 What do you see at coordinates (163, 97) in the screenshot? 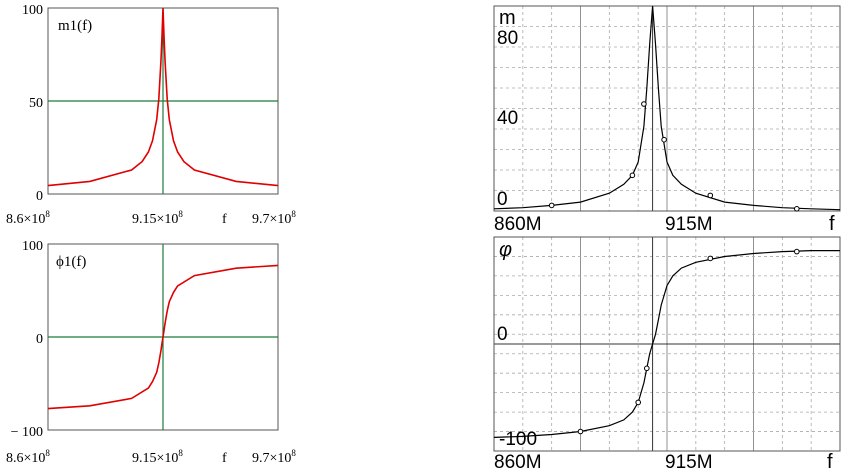
I see `curve-m1` at bounding box center [163, 97].